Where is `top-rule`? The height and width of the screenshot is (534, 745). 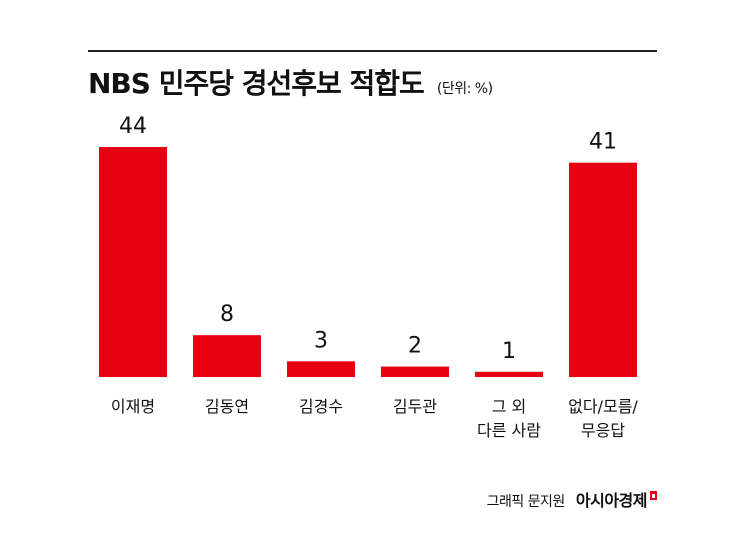
top-rule is located at coordinates (372, 51).